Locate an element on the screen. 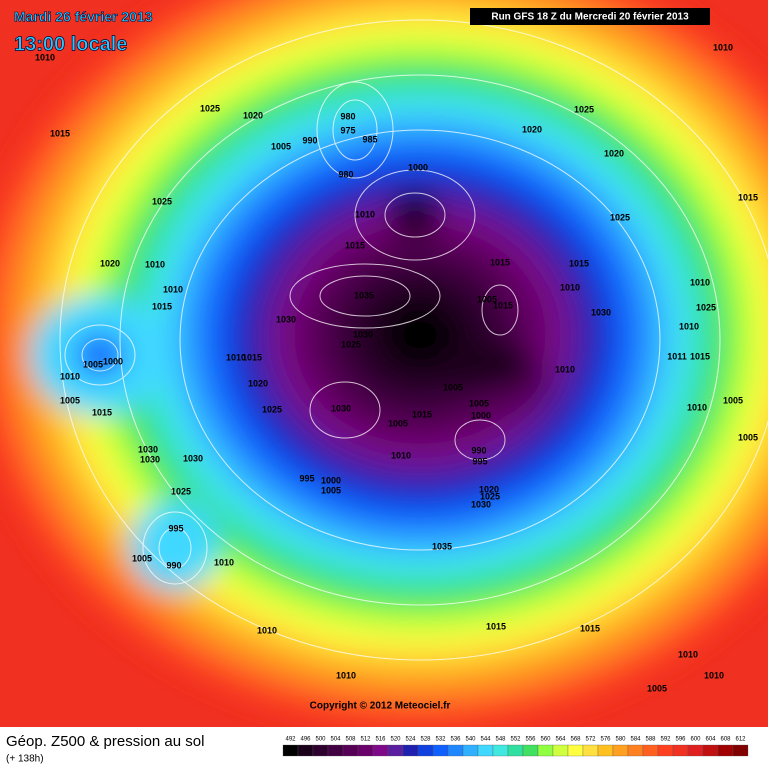 The width and height of the screenshot is (768, 768). map-date: Mardi 26 février 2013 is located at coordinates (83, 17).